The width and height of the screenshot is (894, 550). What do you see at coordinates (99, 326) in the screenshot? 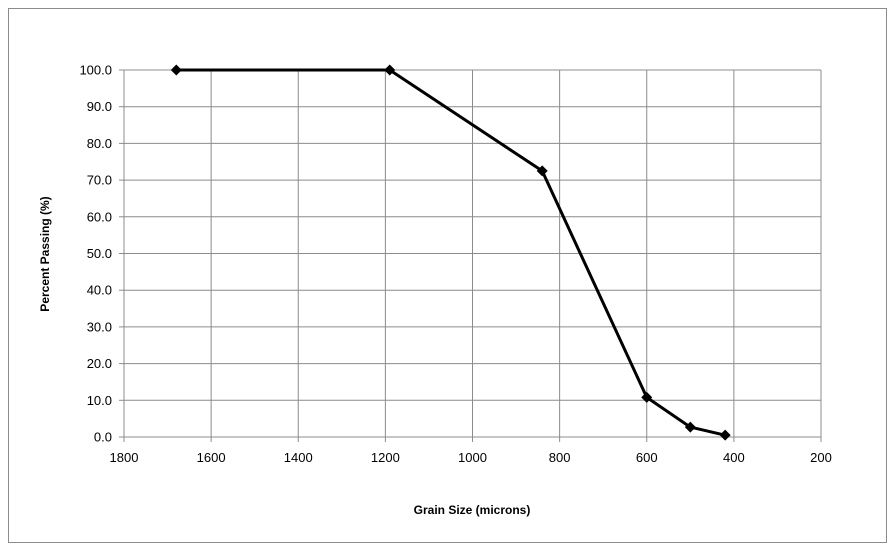
I see `y-tick-label: 30.0` at bounding box center [99, 326].